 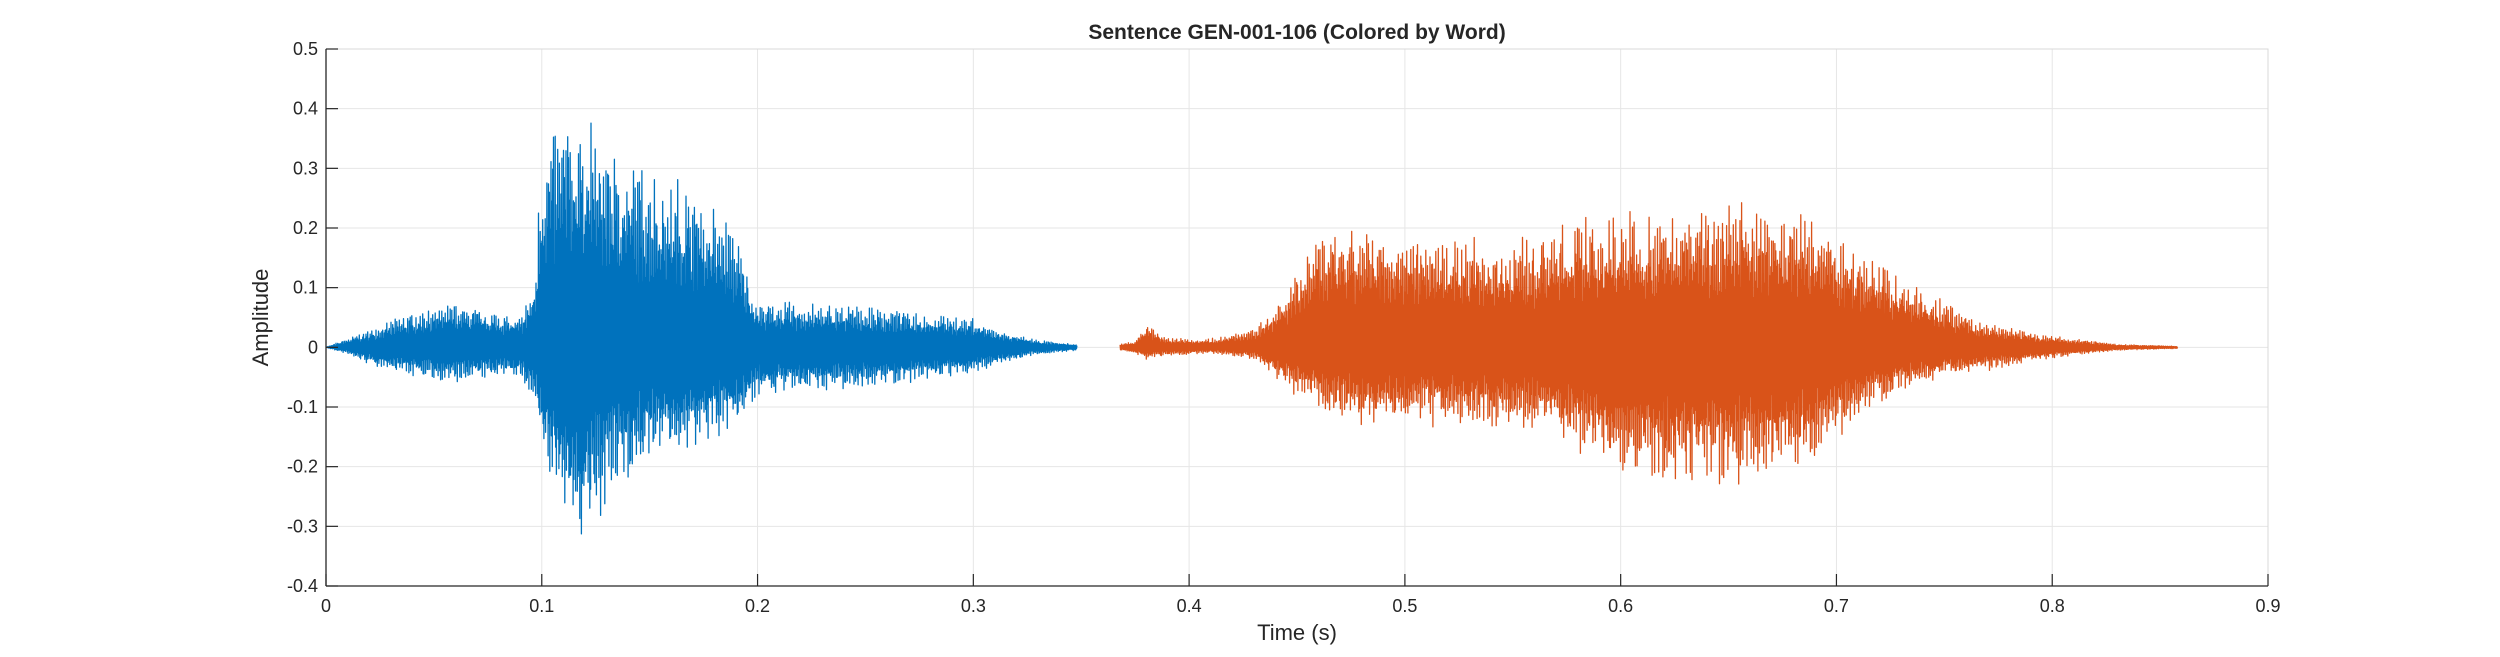 What do you see at coordinates (302, 467) in the screenshot?
I see `y-tick-label: -0.2` at bounding box center [302, 467].